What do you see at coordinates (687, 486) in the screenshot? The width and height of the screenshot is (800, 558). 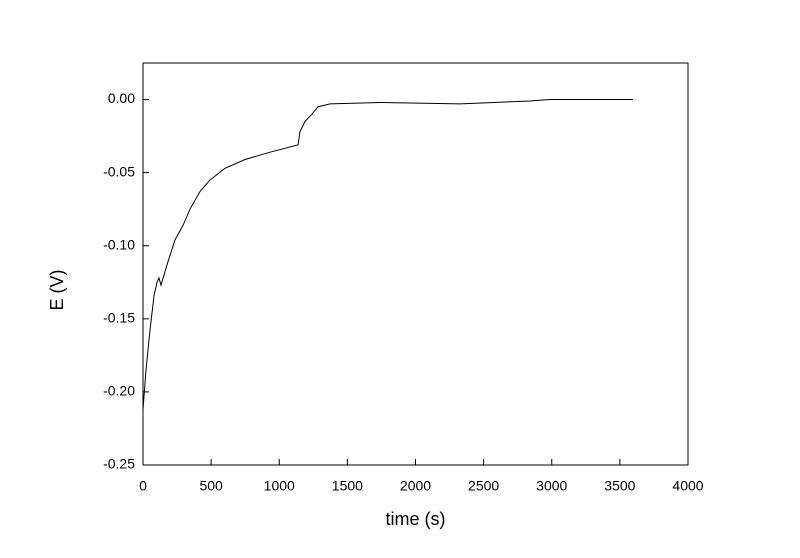 I see `x-tick-label: 4000` at bounding box center [687, 486].